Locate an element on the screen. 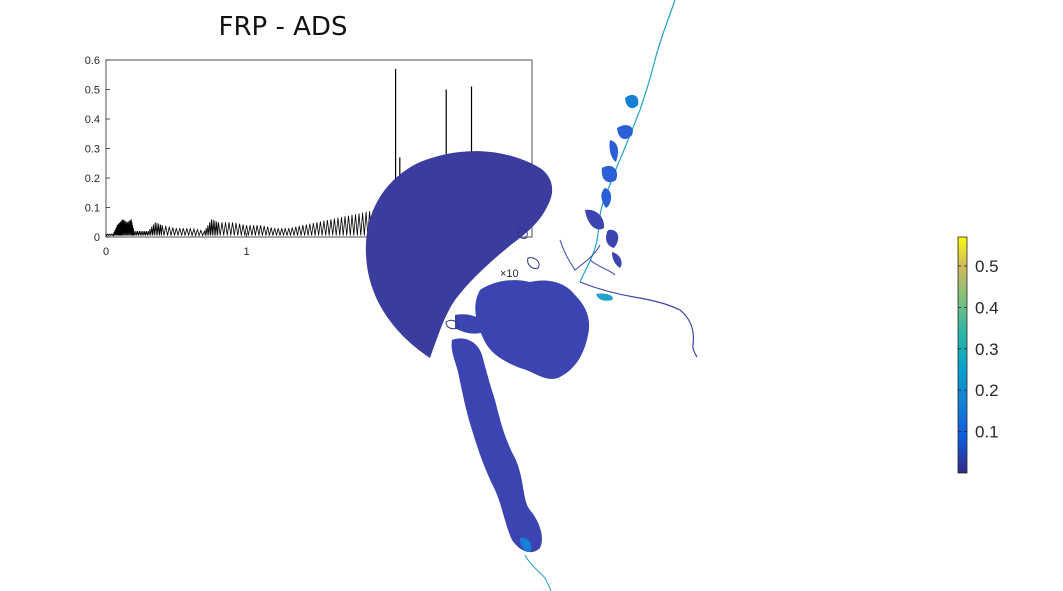 Image resolution: width=1063 pixels, height=591 pixels. x-tick-label: 0 is located at coordinates (106, 252).